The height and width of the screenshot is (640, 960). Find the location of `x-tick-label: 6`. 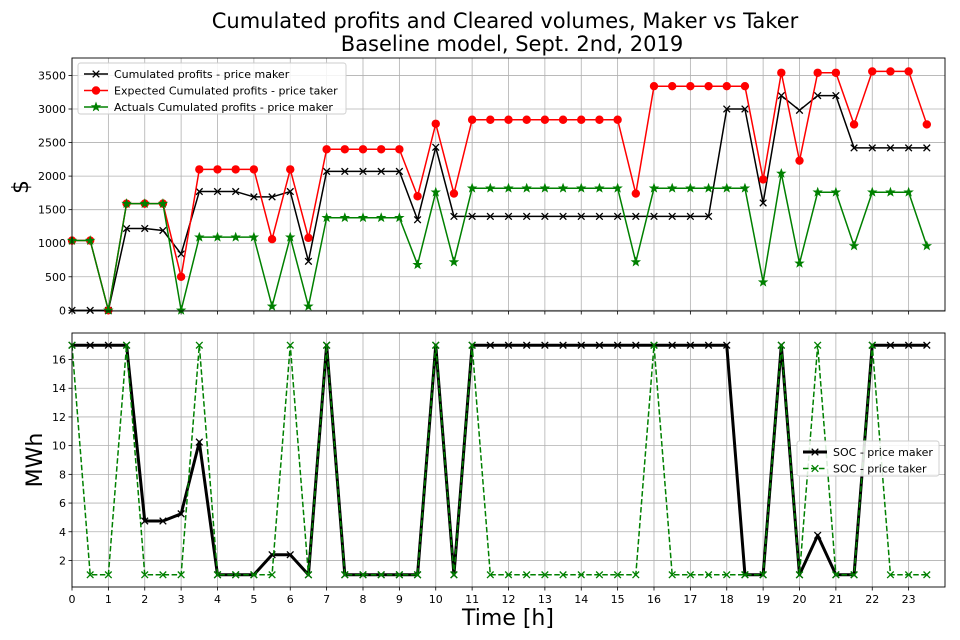

x-tick-label: 6 is located at coordinates (290, 599).